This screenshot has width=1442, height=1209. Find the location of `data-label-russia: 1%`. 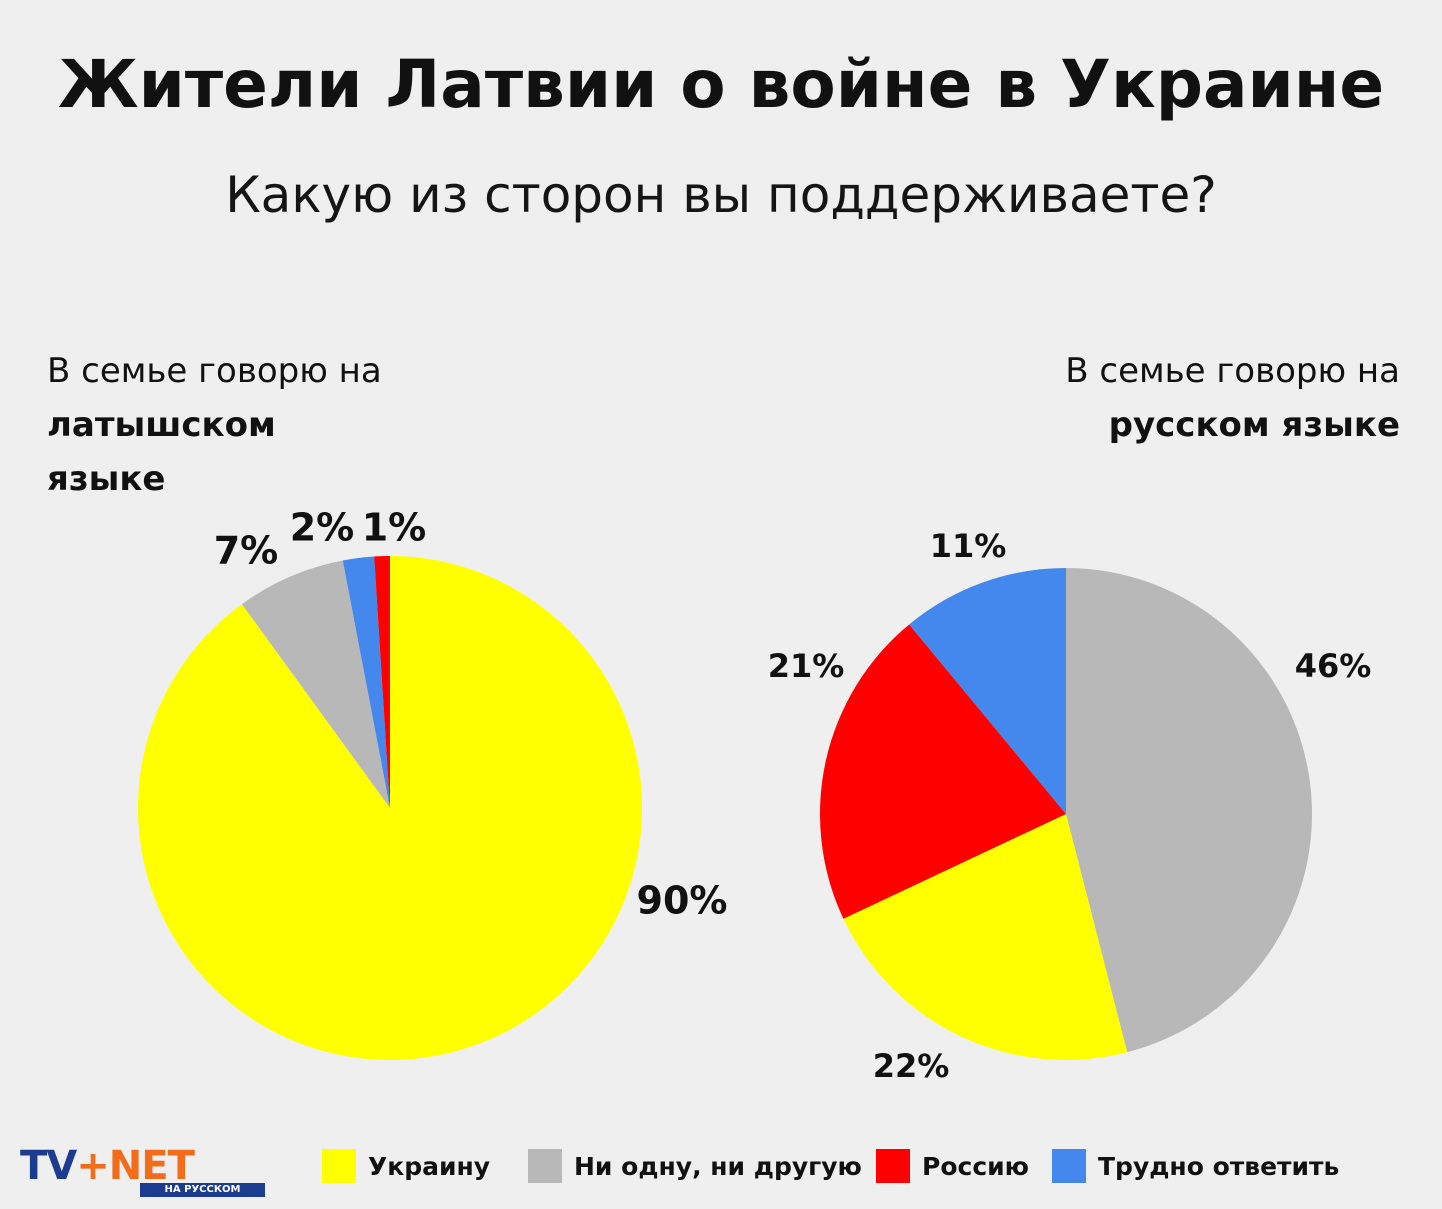

data-label-russia: 1% is located at coordinates (394, 527).